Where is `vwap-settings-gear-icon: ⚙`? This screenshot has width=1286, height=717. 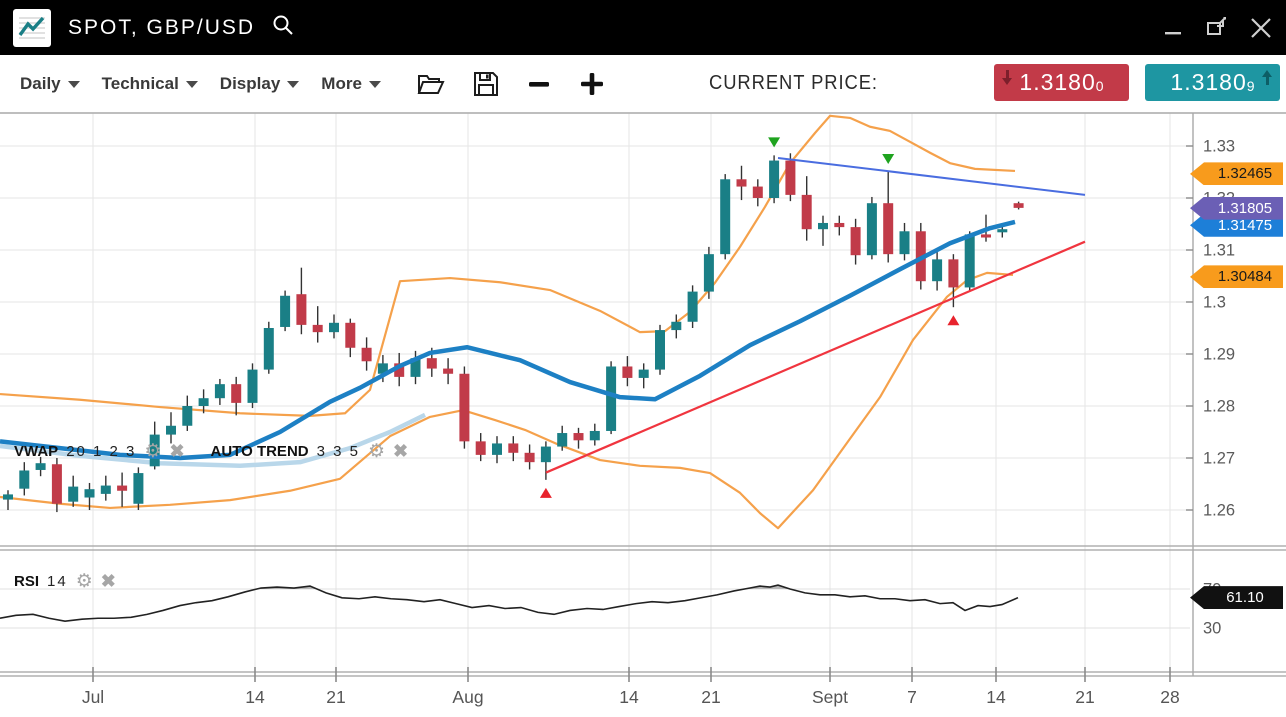
vwap-settings-gear-icon: ⚙ is located at coordinates (153, 451).